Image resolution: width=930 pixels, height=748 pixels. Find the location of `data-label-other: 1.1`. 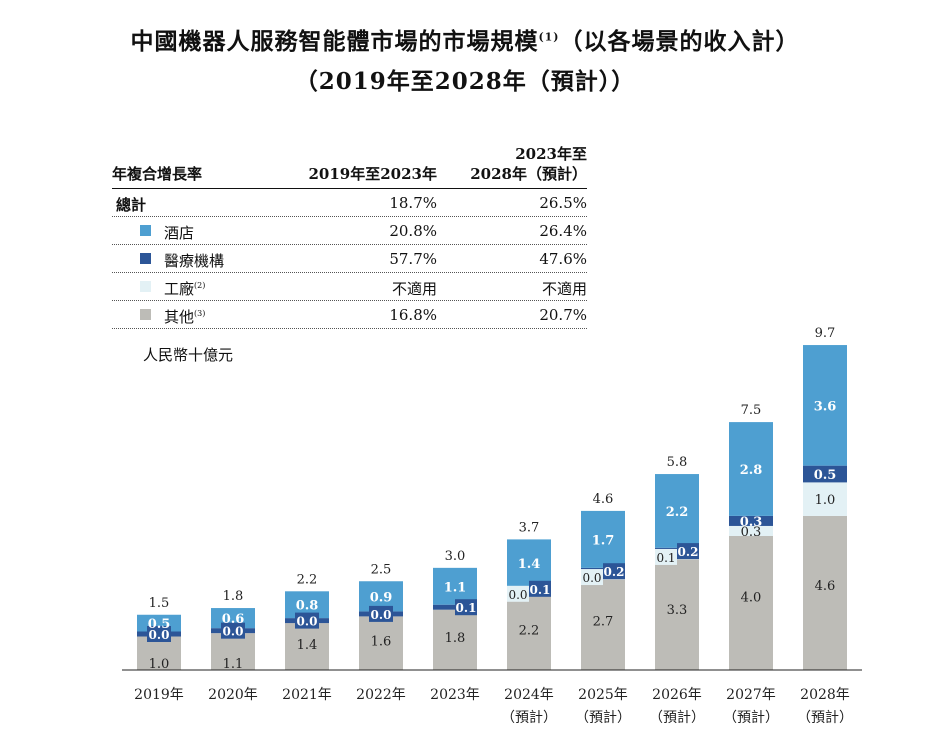

data-label-other: 1.1 is located at coordinates (233, 664).